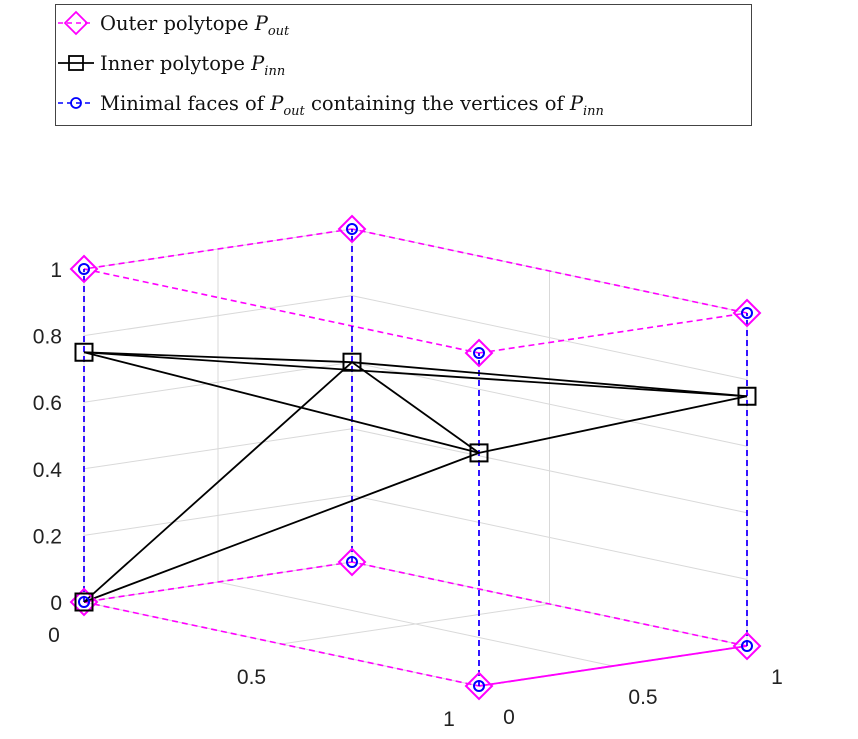 Image resolution: width=858 pixels, height=739 pixels. Describe the element at coordinates (613, 666) in the screenshot. I see `outer-edge-solid` at that location.